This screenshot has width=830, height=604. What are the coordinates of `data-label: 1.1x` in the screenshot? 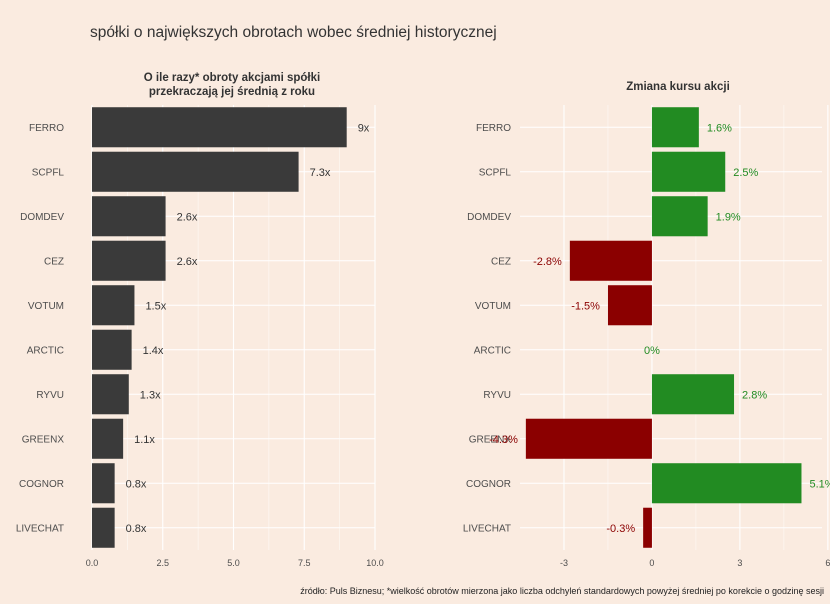 It's located at (144, 440).